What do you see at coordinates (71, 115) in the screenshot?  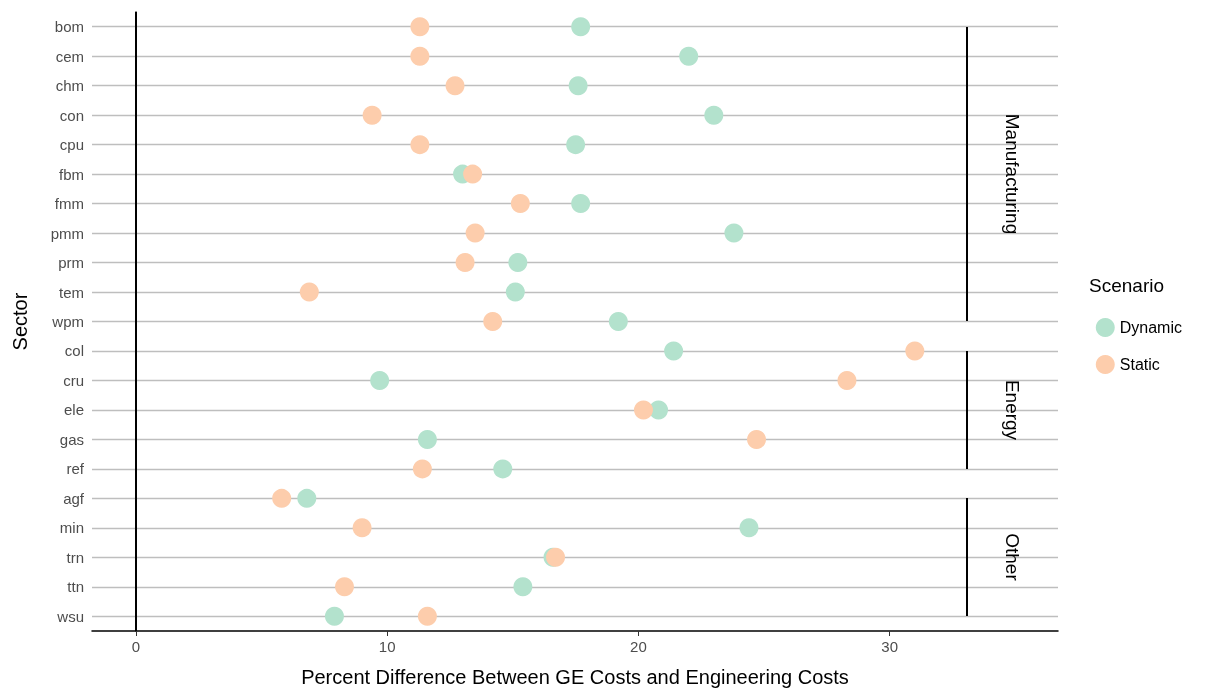 I see `y-tick-label: con` at bounding box center [71, 115].